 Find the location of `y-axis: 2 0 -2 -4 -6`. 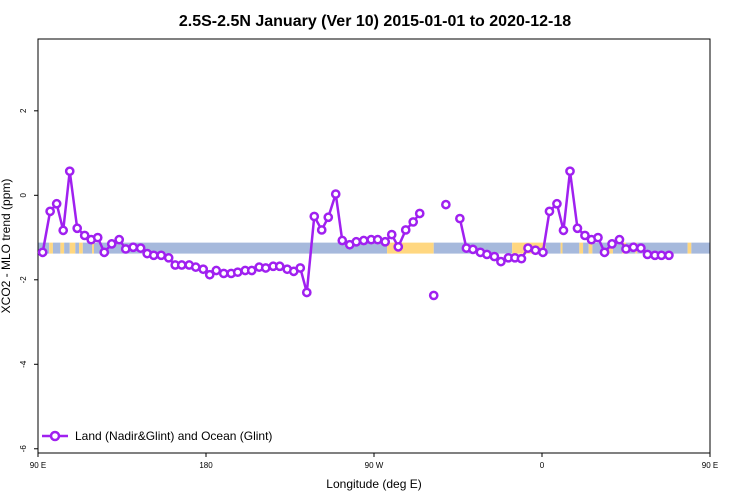

y-axis: 2 0 -2 -4 -6 is located at coordinates (28, 280).